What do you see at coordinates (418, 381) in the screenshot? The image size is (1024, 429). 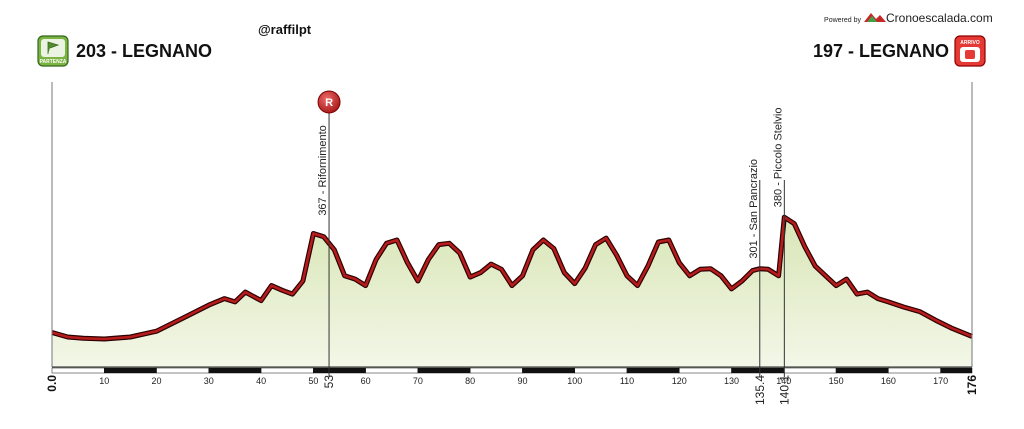 I see `x-tick-label: 70` at bounding box center [418, 381].